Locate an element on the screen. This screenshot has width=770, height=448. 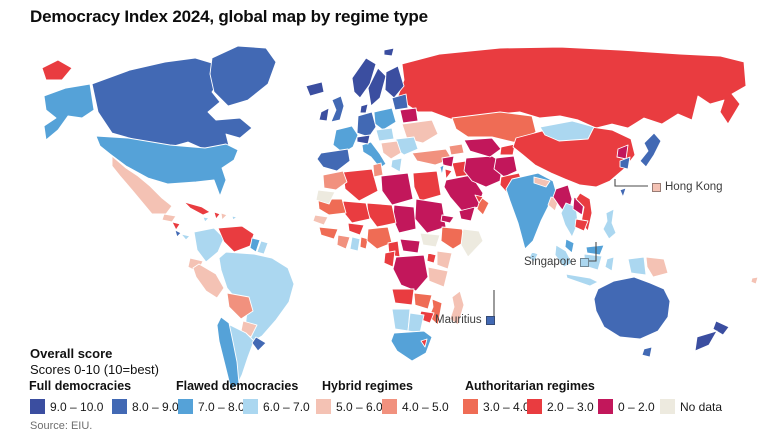
region-mali is located at coordinates (356, 212).